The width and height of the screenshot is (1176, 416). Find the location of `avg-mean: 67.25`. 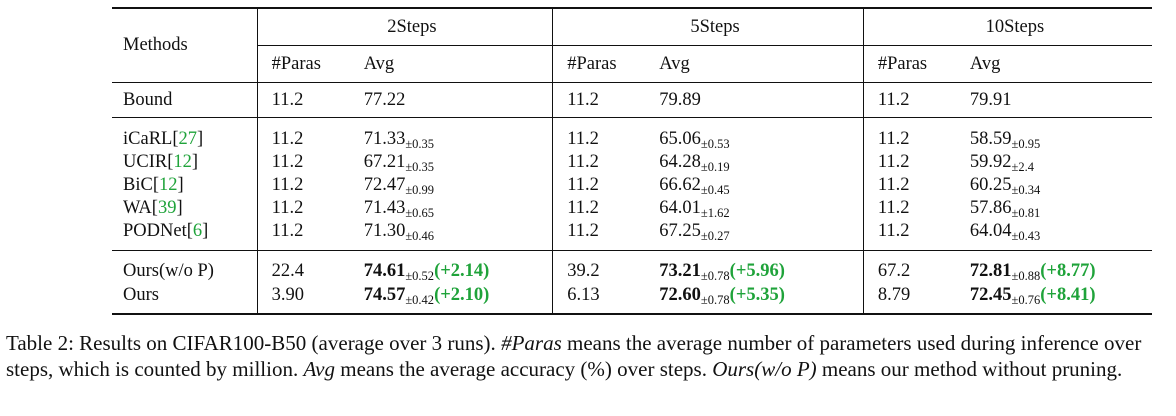

avg-mean: 67.25 is located at coordinates (680, 231).